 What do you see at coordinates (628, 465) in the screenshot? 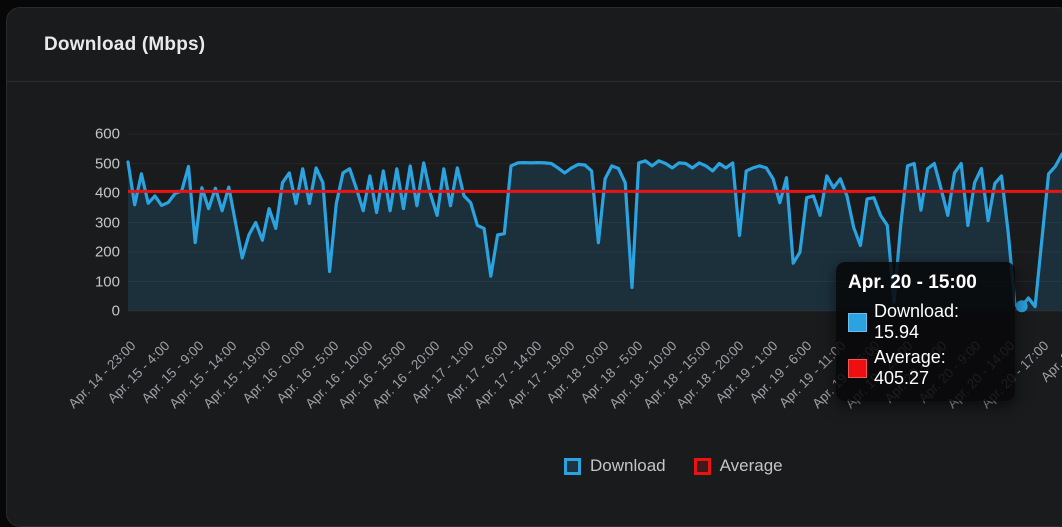
I see `legend-label-download: Download` at bounding box center [628, 465].